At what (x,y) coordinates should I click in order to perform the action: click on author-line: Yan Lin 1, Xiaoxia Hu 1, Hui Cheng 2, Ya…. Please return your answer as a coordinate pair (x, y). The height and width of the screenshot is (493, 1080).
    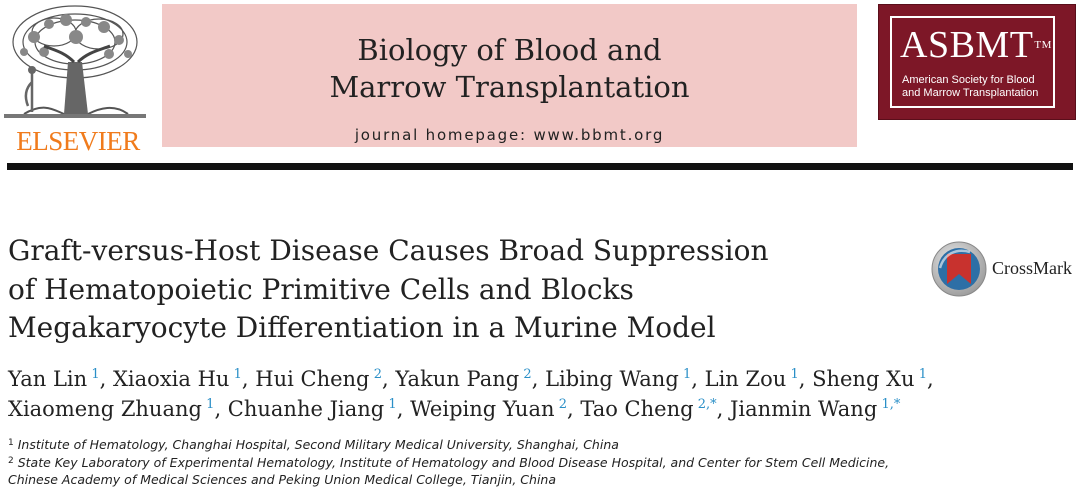
    Looking at the image, I should click on (471, 379).